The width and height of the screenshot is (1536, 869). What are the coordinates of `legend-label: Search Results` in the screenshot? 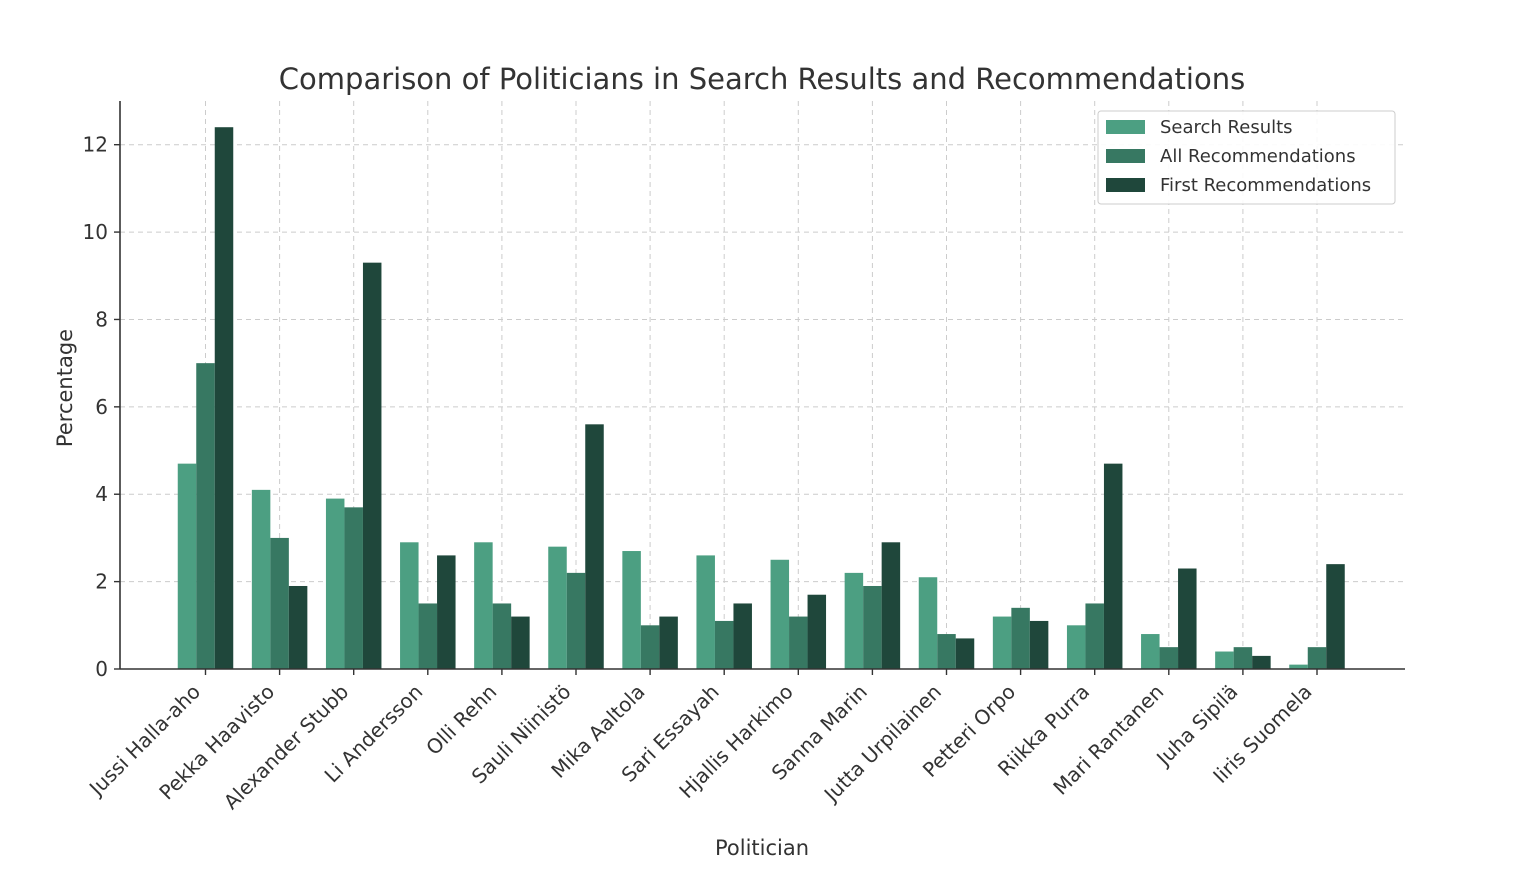 It's located at (1226, 127).